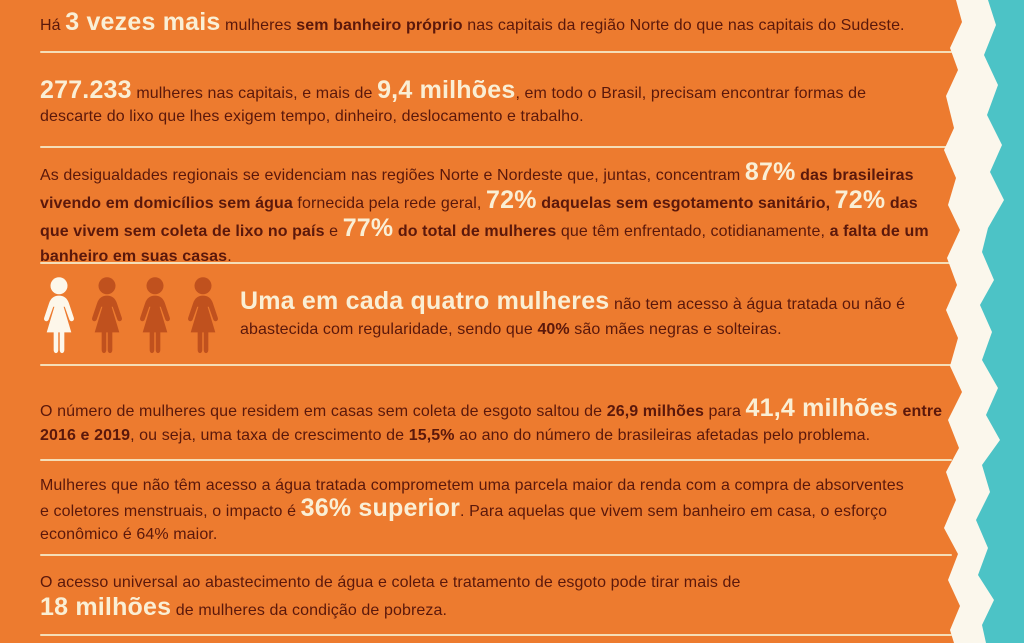 This screenshot has width=1024, height=643. What do you see at coordinates (922, 411) in the screenshot?
I see `text-segment: entre` at bounding box center [922, 411].